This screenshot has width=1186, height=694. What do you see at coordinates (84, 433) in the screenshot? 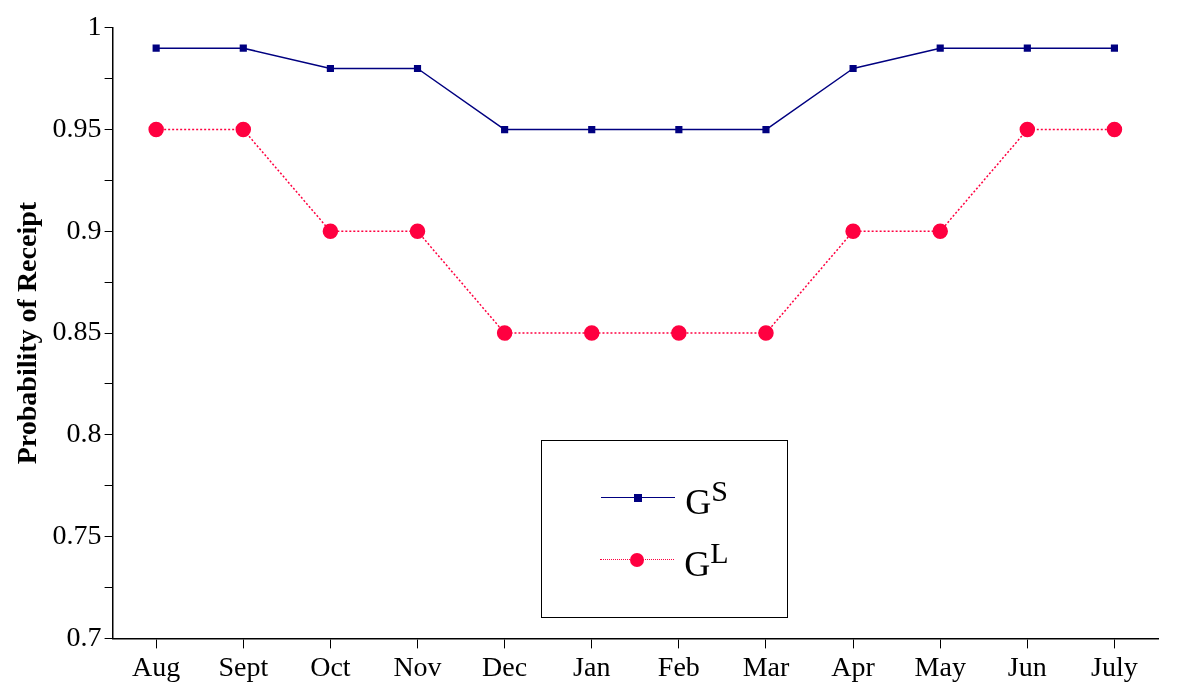
I see `y-tick-label: 0.8` at bounding box center [84, 433].